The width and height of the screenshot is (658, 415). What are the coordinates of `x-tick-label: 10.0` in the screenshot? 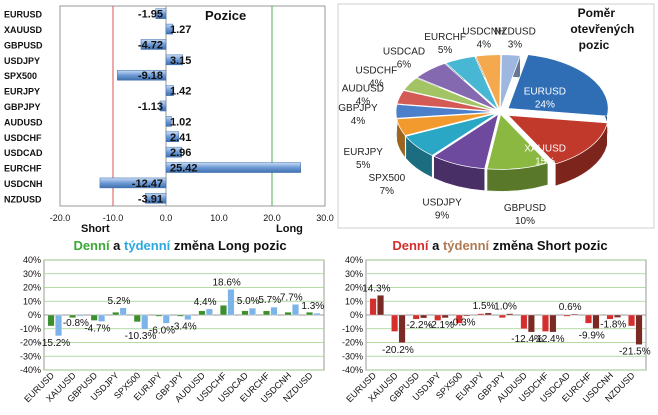 It's located at (219, 218).